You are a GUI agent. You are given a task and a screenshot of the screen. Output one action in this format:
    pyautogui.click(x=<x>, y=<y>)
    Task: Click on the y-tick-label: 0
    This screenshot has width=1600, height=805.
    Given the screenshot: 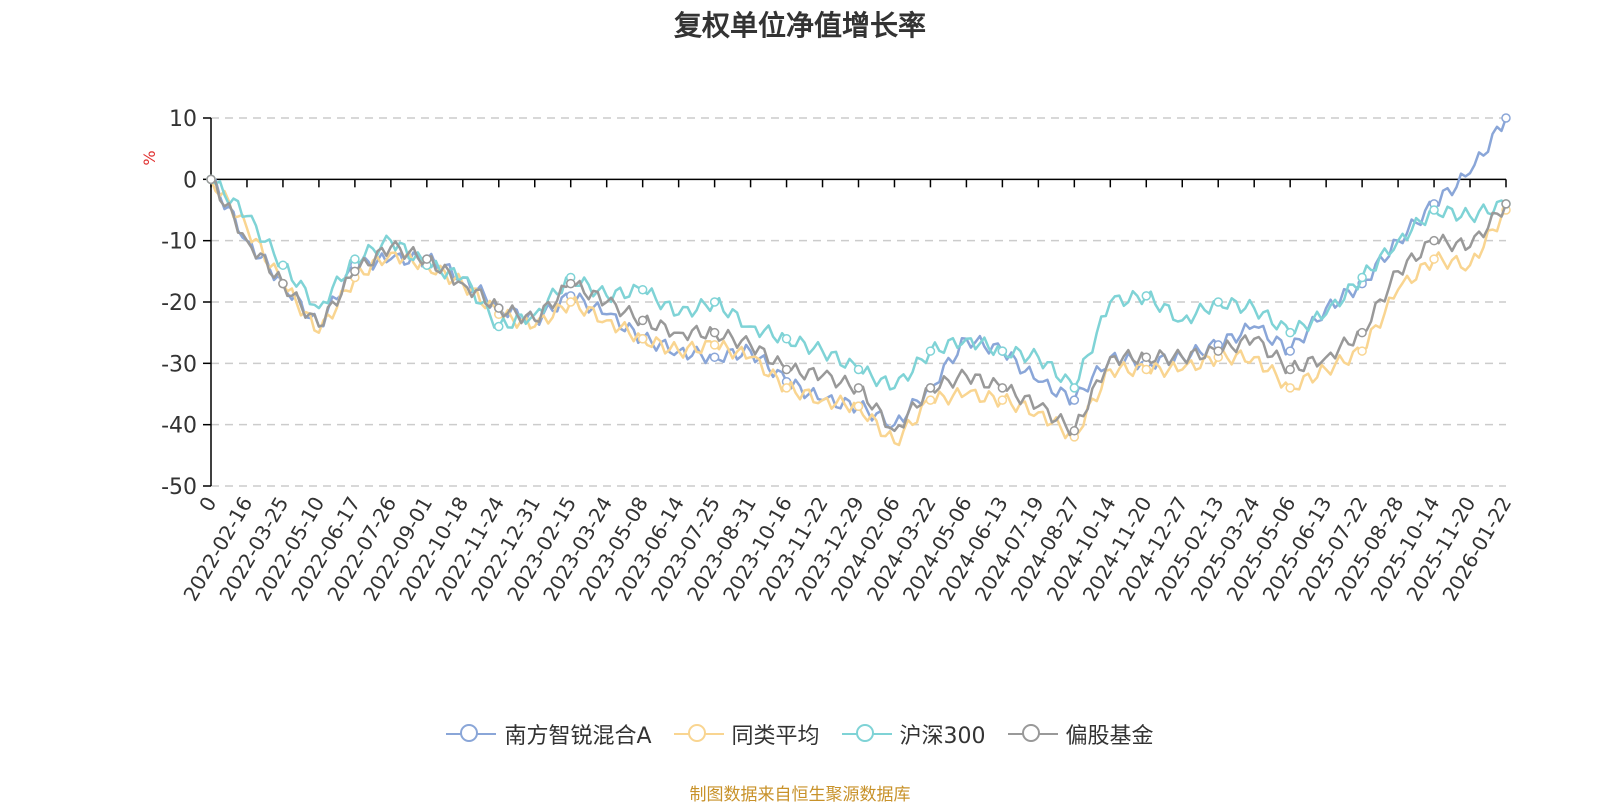 What is the action you would take?
    pyautogui.click(x=190, y=180)
    